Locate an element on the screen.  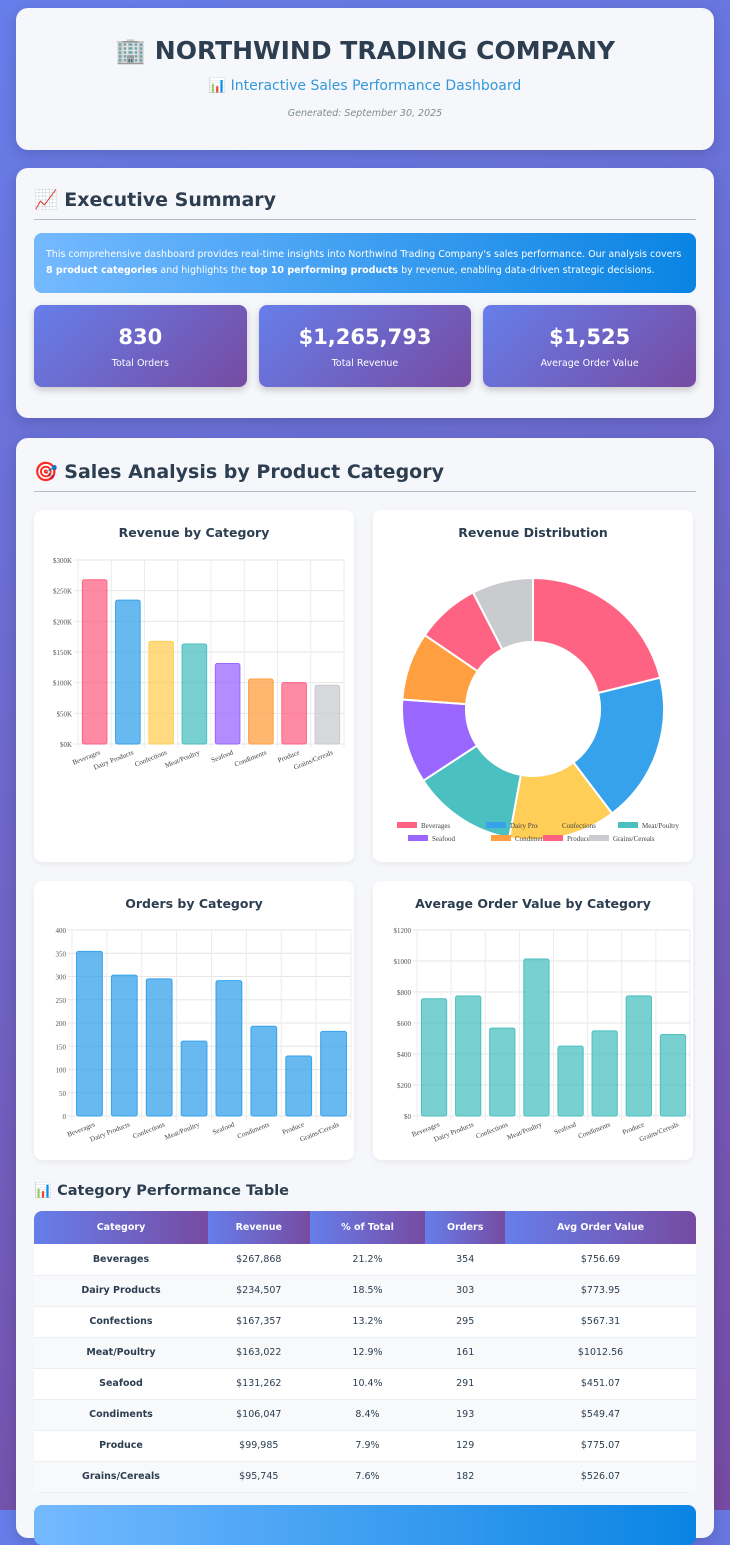
x-tick-label: Dairy Products is located at coordinates (110, 1131).